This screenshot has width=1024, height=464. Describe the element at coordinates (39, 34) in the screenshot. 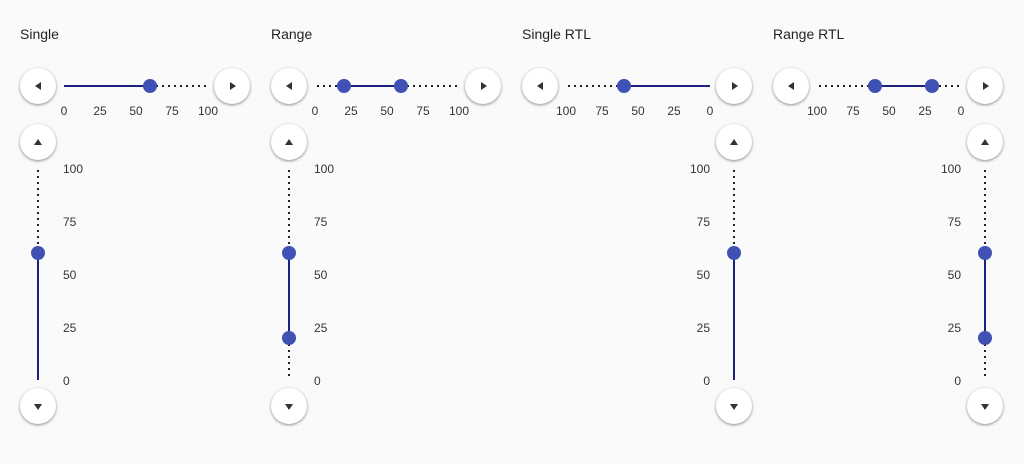

I see `panel-title: Single` at that location.